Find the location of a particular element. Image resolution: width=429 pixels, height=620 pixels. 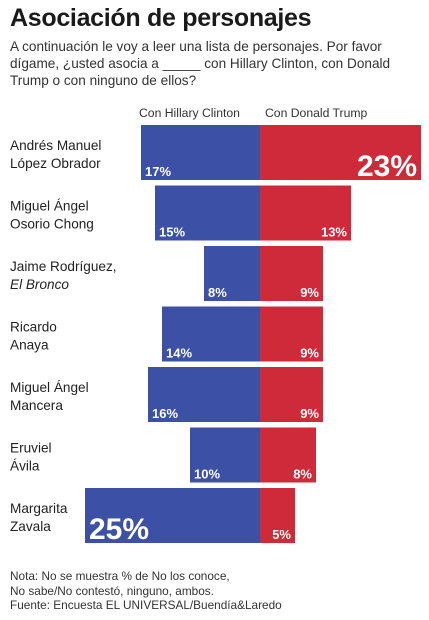

row-label: Margarita is located at coordinates (39, 508).